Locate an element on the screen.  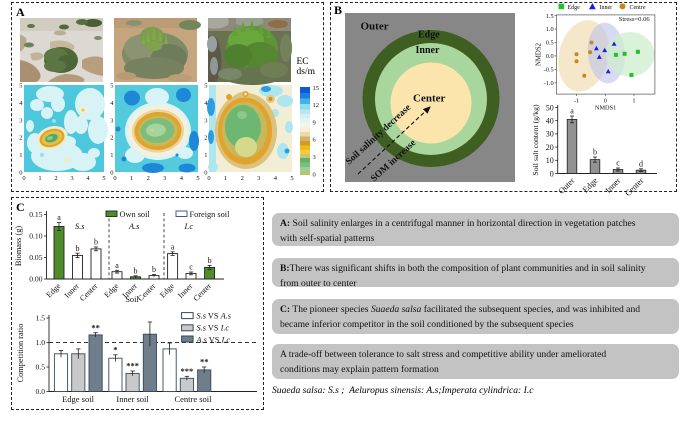
svg-text: Biomass (g) is located at coordinates (18, 246).